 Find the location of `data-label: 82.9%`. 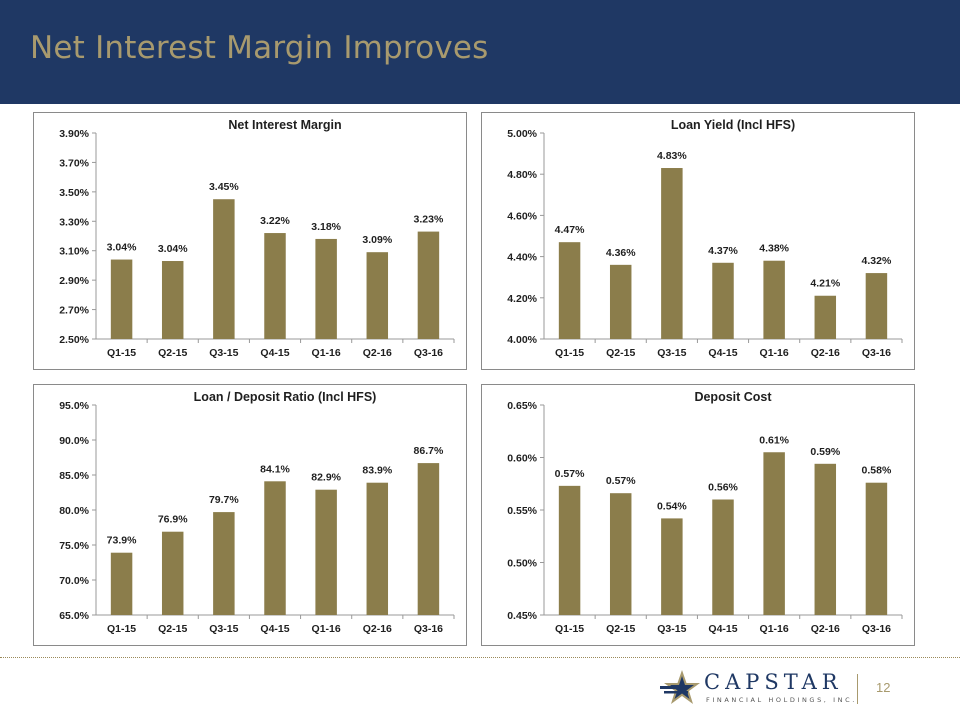

data-label: 82.9% is located at coordinates (326, 478).